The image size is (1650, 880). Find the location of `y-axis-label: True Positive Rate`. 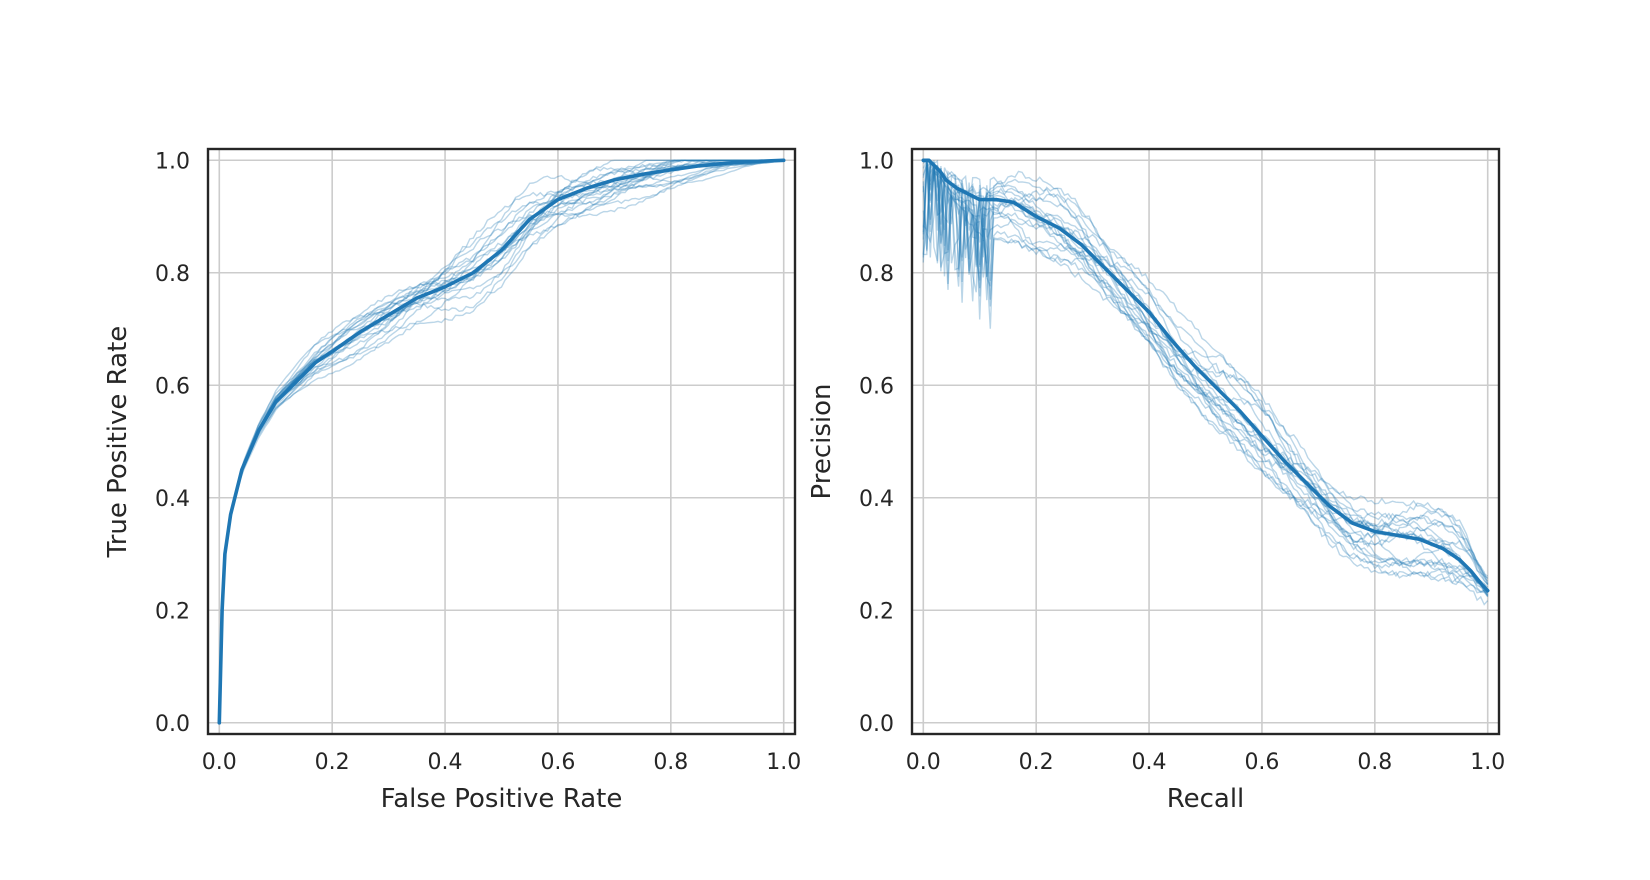

y-axis-label: True Positive Rate is located at coordinates (118, 442).